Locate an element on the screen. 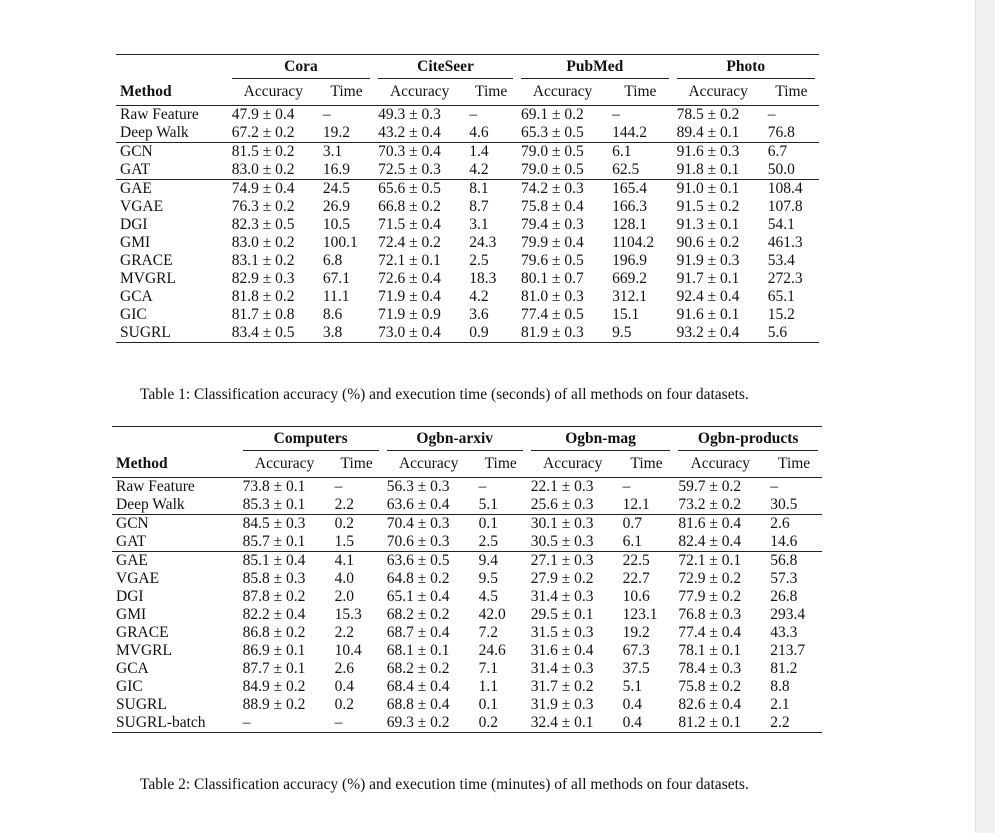 This screenshot has height=833, width=995. method-cell: GRACE is located at coordinates (146, 260).